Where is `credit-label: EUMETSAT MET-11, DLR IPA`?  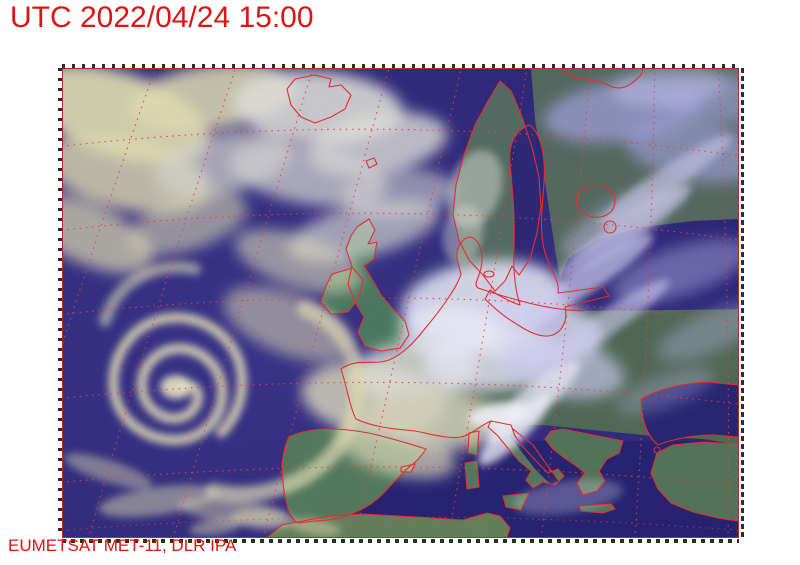 credit-label: EUMETSAT MET-11, DLR IPA is located at coordinates (122, 545).